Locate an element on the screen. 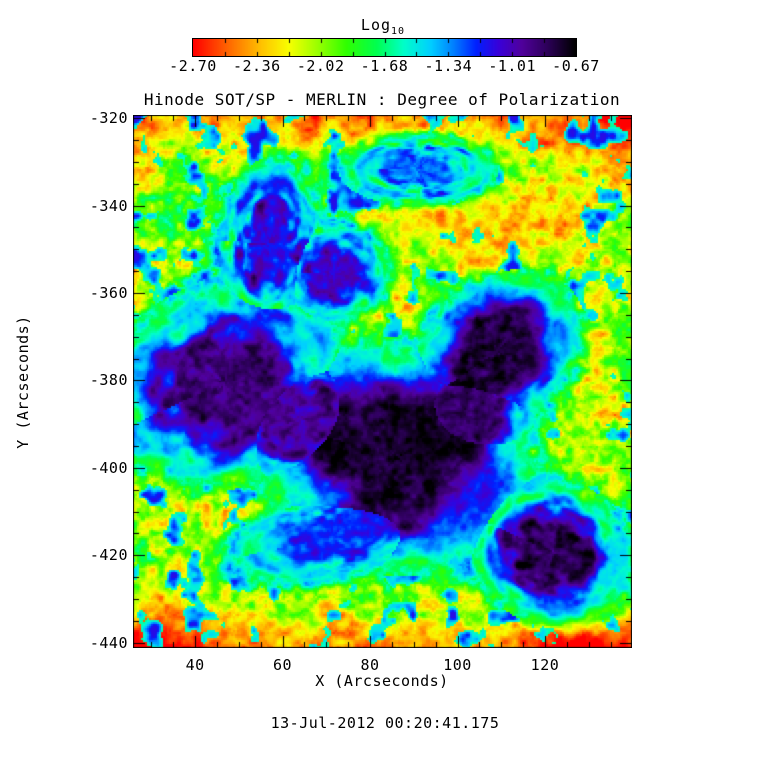  footer-timestamp: 13-Jul-2012 00:20:41.175 is located at coordinates (385, 723).